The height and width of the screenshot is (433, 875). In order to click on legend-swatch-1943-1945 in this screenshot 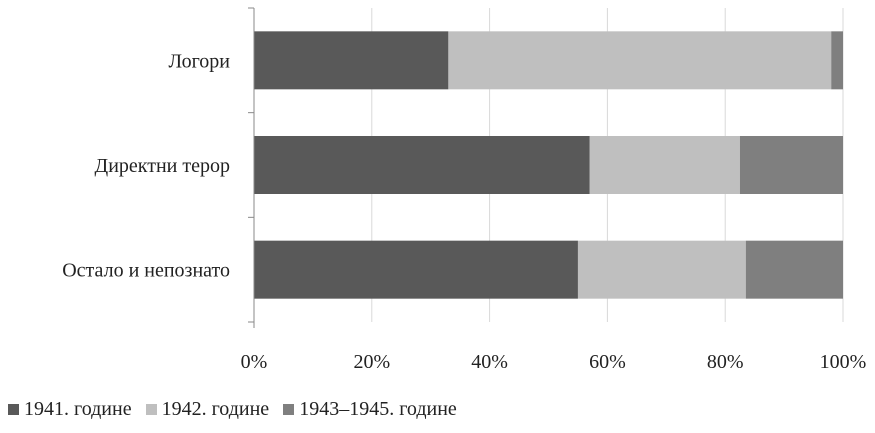, I will do `click(289, 409)`.